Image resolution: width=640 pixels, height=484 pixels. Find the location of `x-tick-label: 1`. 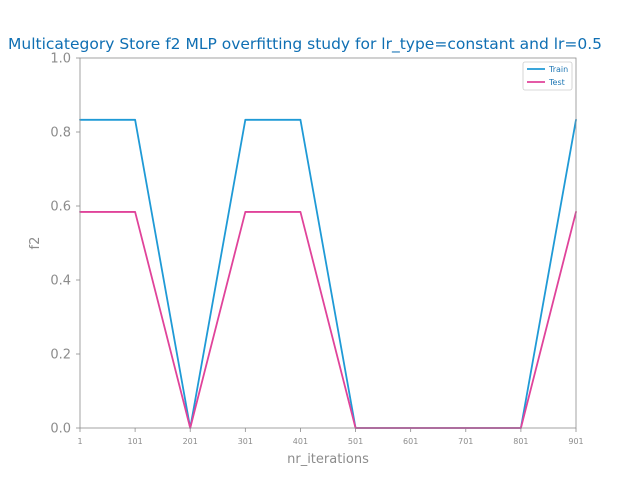

x-tick-label: 1 is located at coordinates (79, 441).